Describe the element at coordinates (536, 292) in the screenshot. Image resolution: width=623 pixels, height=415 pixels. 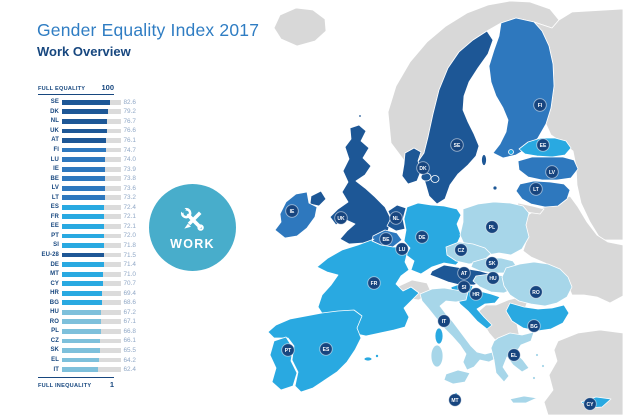
I see `map-badge-RO: RO` at that location.